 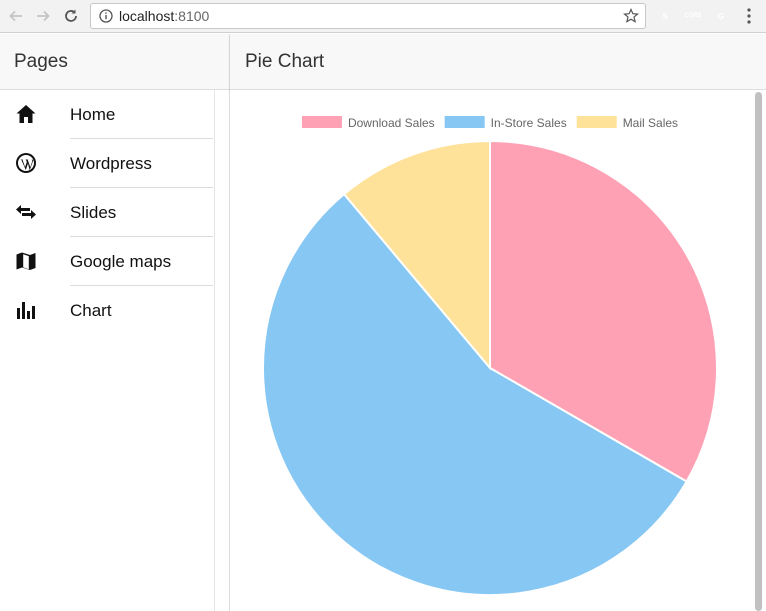 I want to click on legend-item: Mail Sales, so click(x=627, y=123).